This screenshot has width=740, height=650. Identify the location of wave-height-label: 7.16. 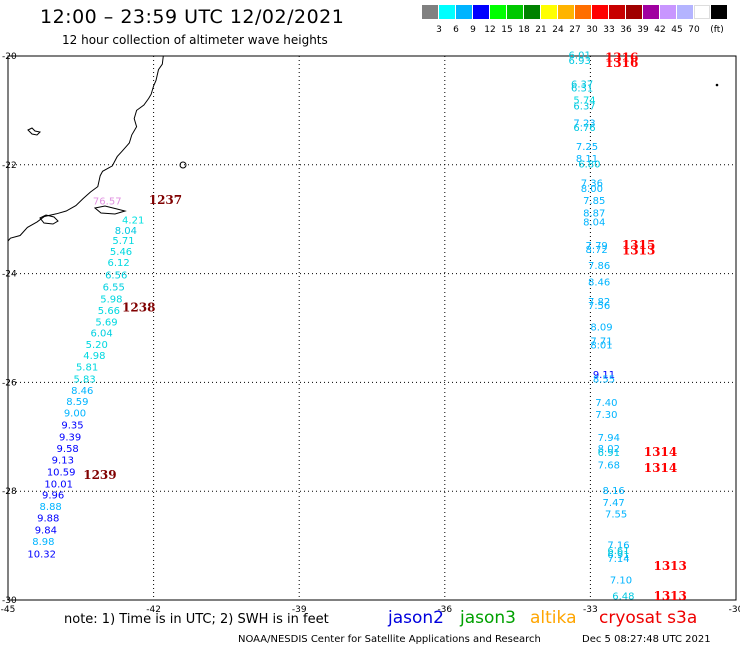
(618, 545).